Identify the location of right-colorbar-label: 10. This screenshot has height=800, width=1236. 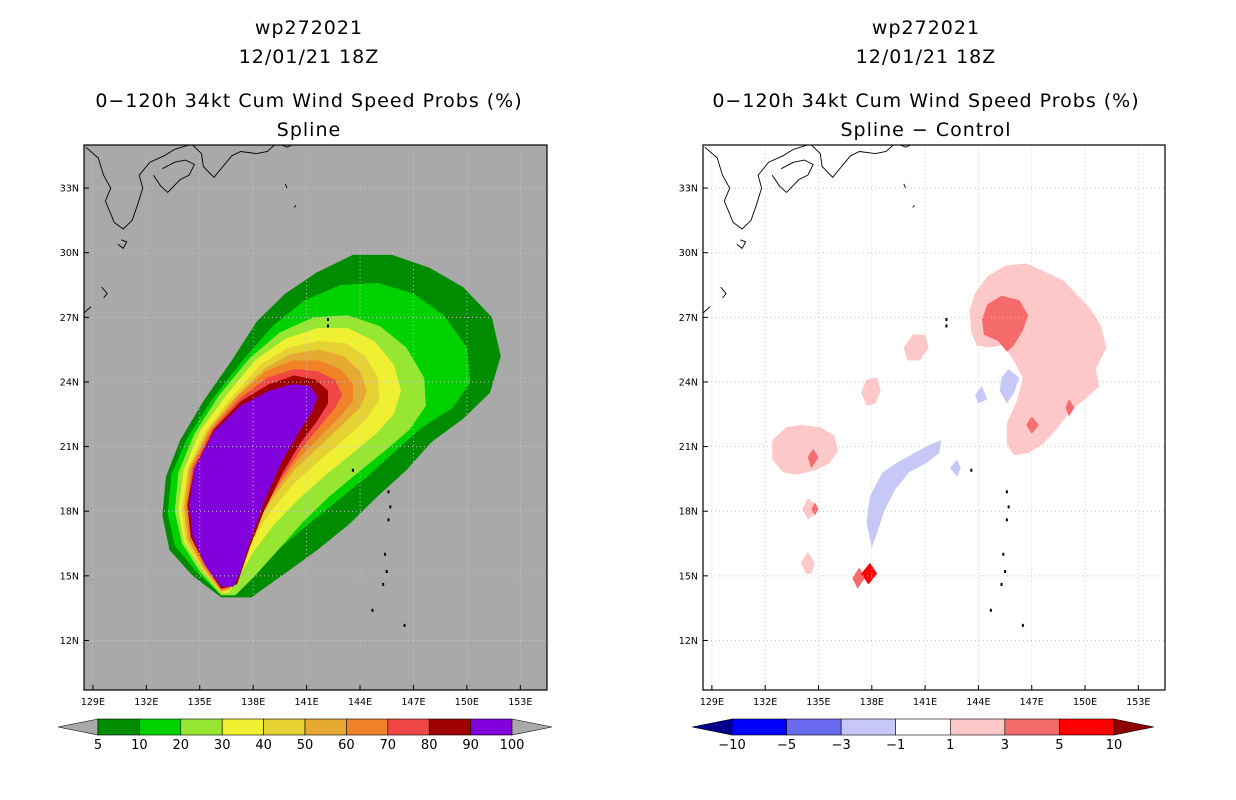
(1114, 745).